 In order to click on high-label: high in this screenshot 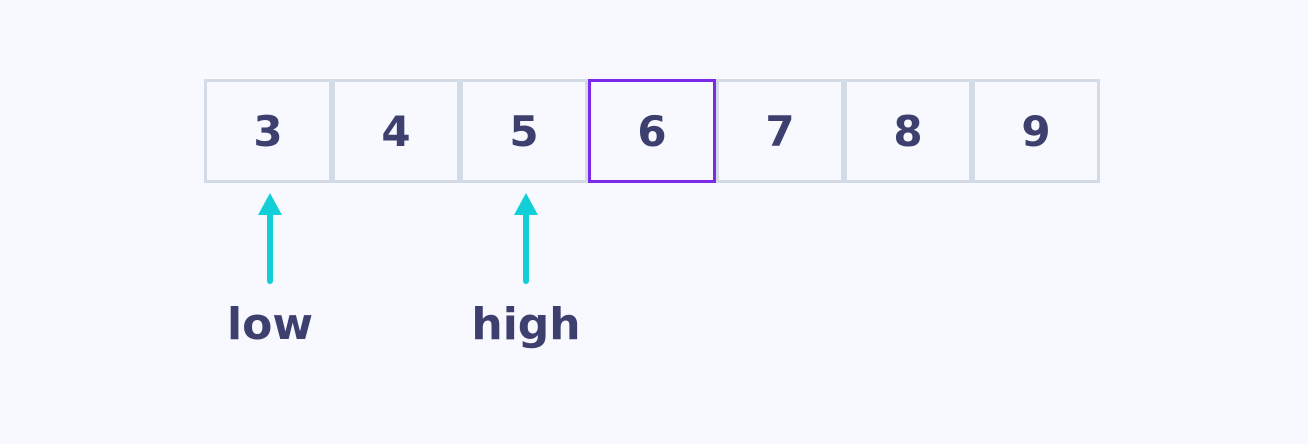, I will do `click(526, 324)`.